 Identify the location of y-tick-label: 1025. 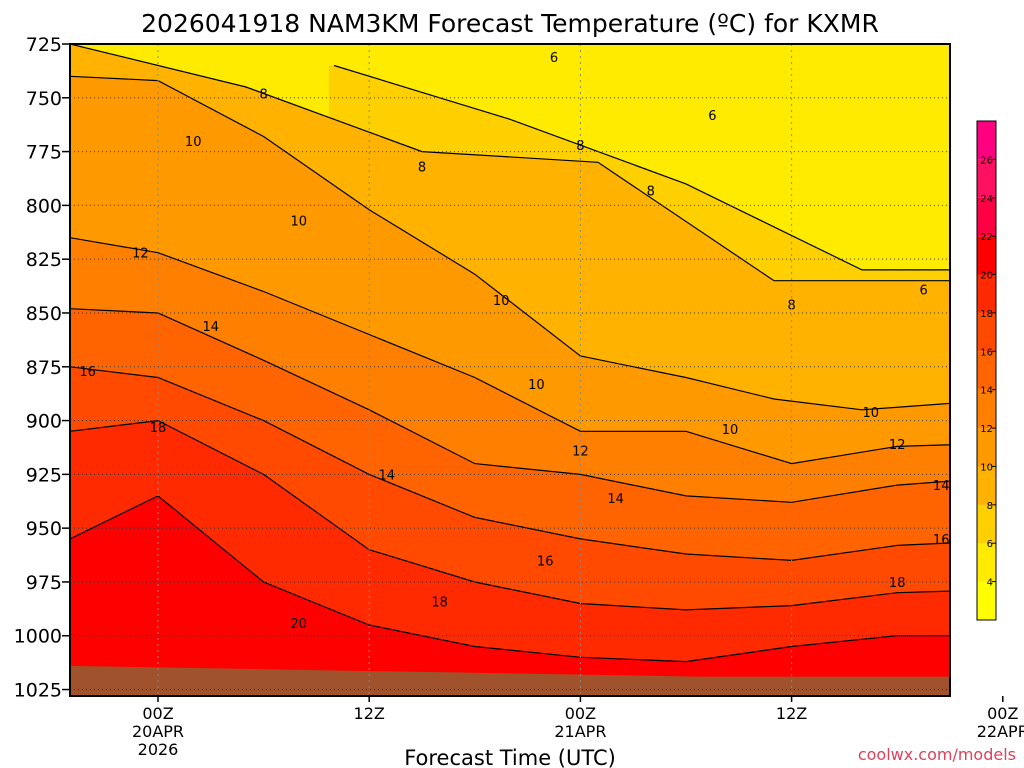
(38, 691).